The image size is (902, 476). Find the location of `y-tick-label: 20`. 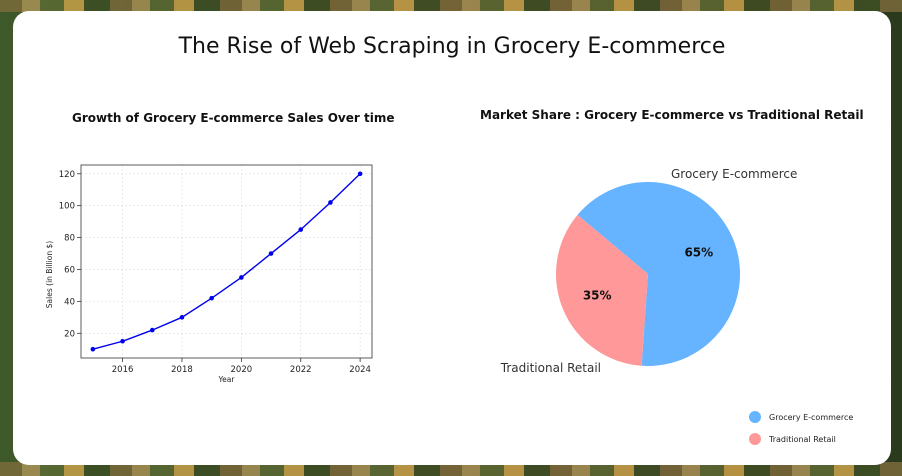

y-tick-label: 20 is located at coordinates (69, 334).